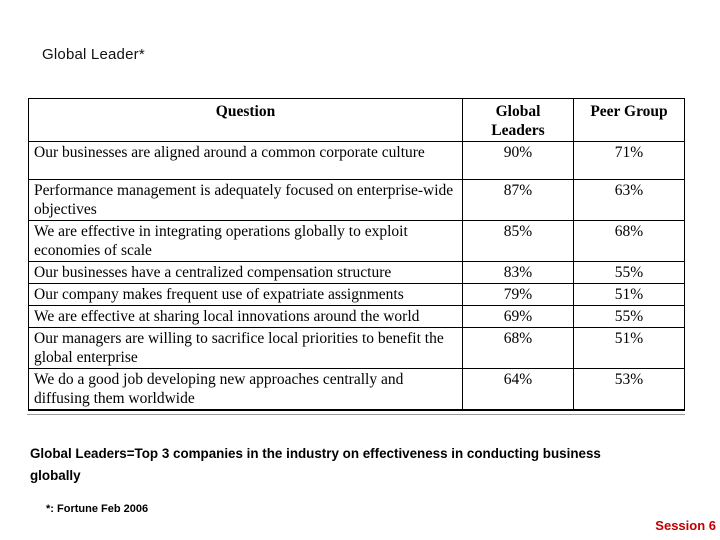 Image resolution: width=720 pixels, height=540 pixels. What do you see at coordinates (97, 509) in the screenshot?
I see `source-footnote: *: Fortune Feb 2006` at bounding box center [97, 509].